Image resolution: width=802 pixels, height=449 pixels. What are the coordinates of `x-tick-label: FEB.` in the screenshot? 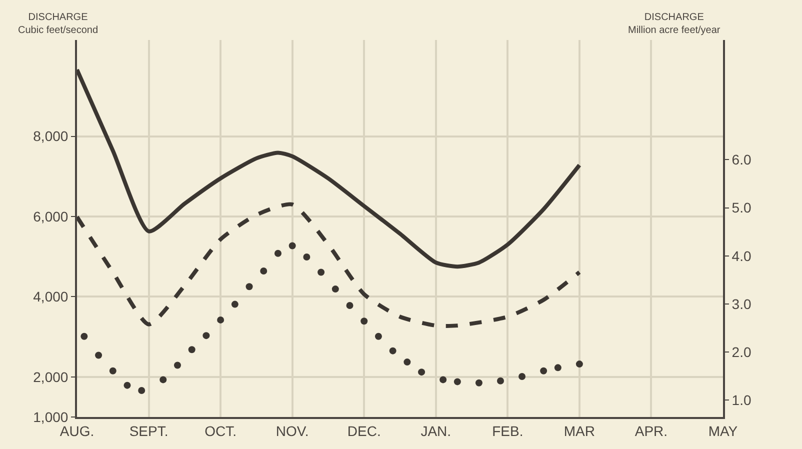 It's located at (508, 430).